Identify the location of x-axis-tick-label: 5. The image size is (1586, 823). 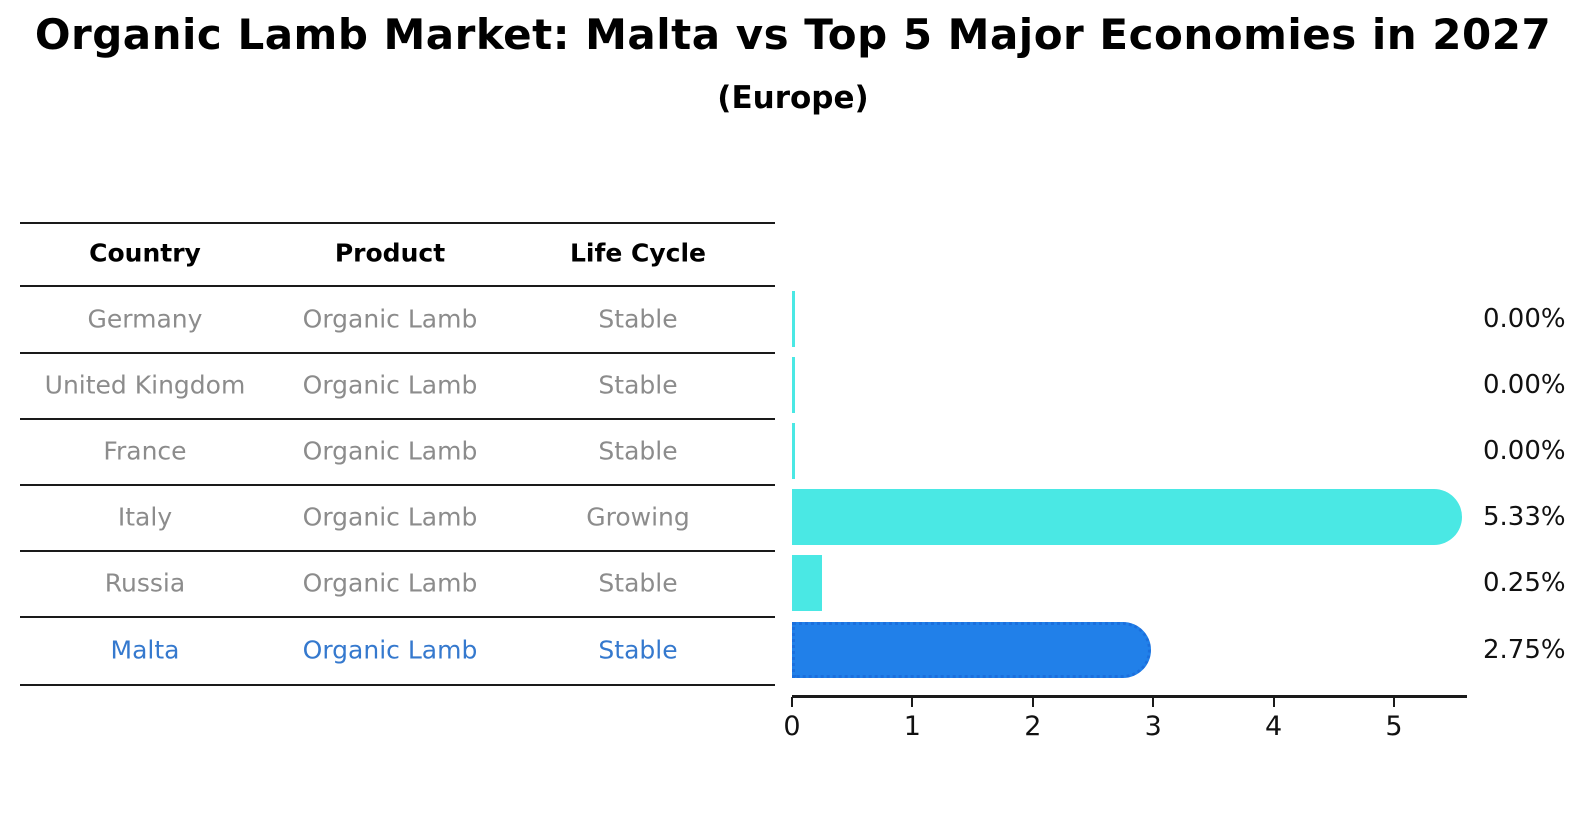
(1394, 726).